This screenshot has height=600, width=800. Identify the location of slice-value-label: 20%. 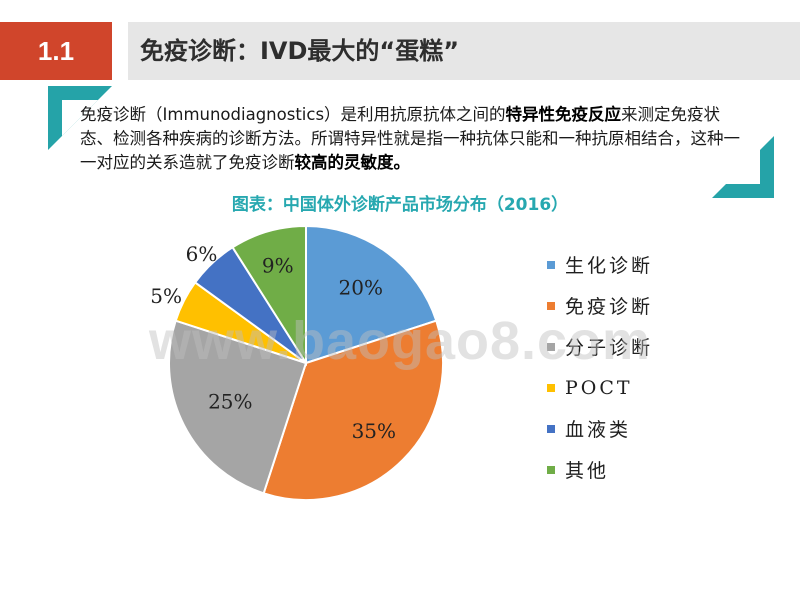
(361, 288).